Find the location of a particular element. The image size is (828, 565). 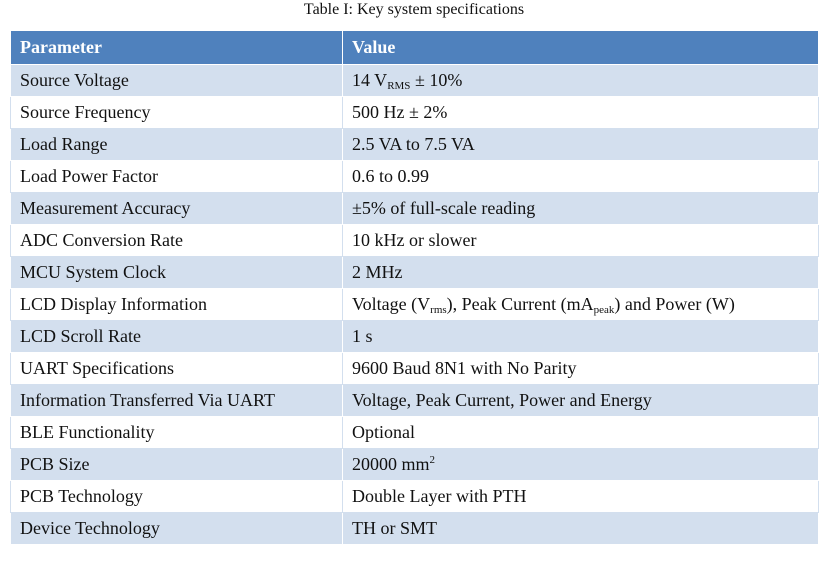

table-row: Device Technology TH or SMT is located at coordinates (414, 528).